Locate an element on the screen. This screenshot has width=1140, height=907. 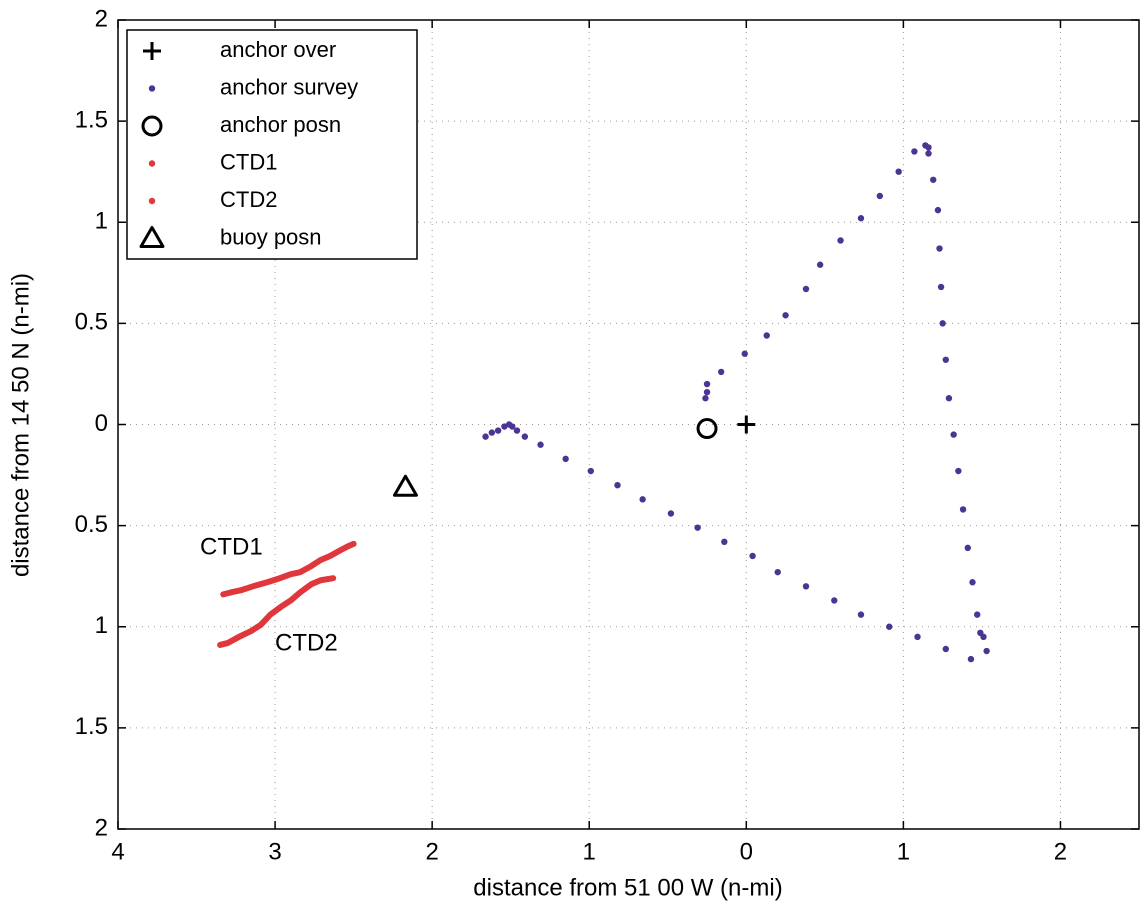
legend-label: anchor survey is located at coordinates (289, 86).